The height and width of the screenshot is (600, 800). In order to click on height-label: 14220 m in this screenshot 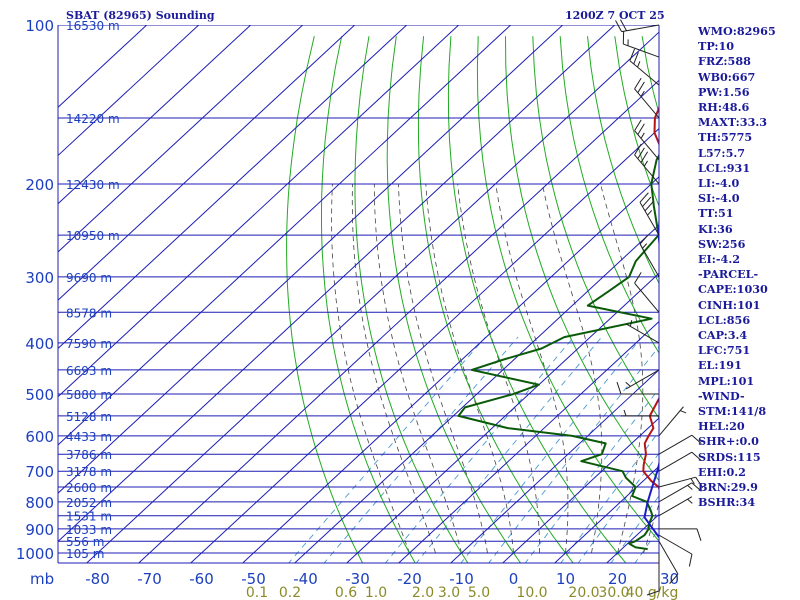, I will do `click(93, 119)`.